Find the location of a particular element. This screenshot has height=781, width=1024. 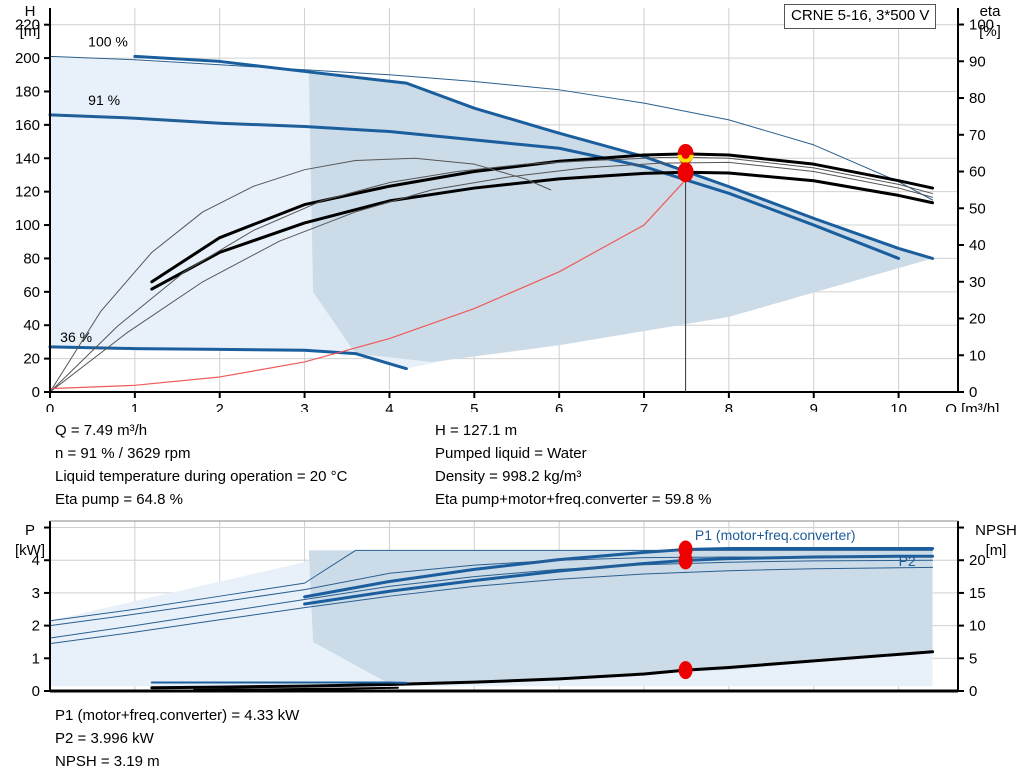

series-label-1: P2 is located at coordinates (907, 561).